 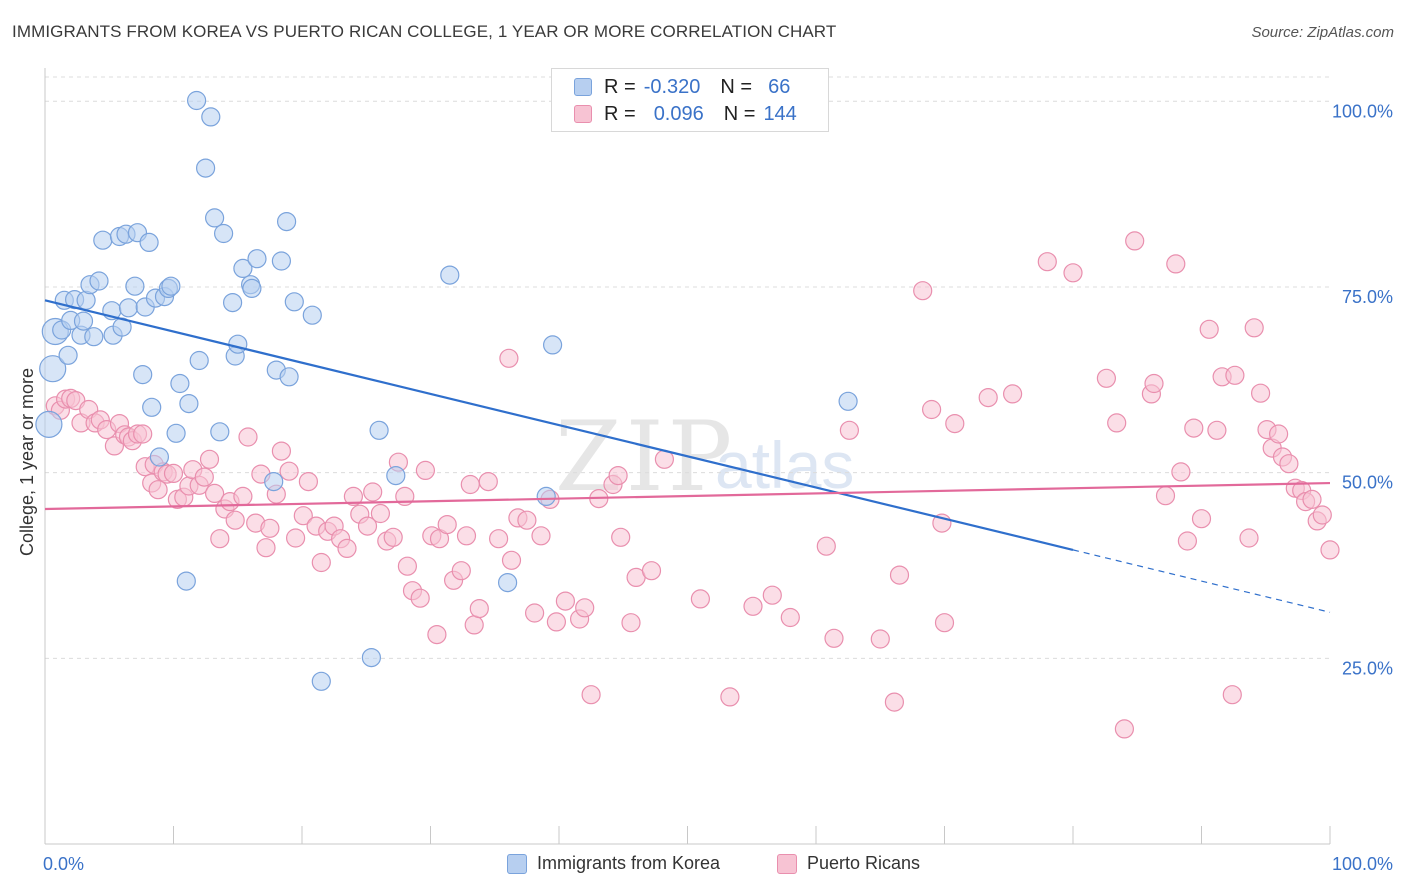 What do you see at coordinates (645, 457) in the screenshot?
I see `watermark-zip: ZIP` at bounding box center [645, 457].